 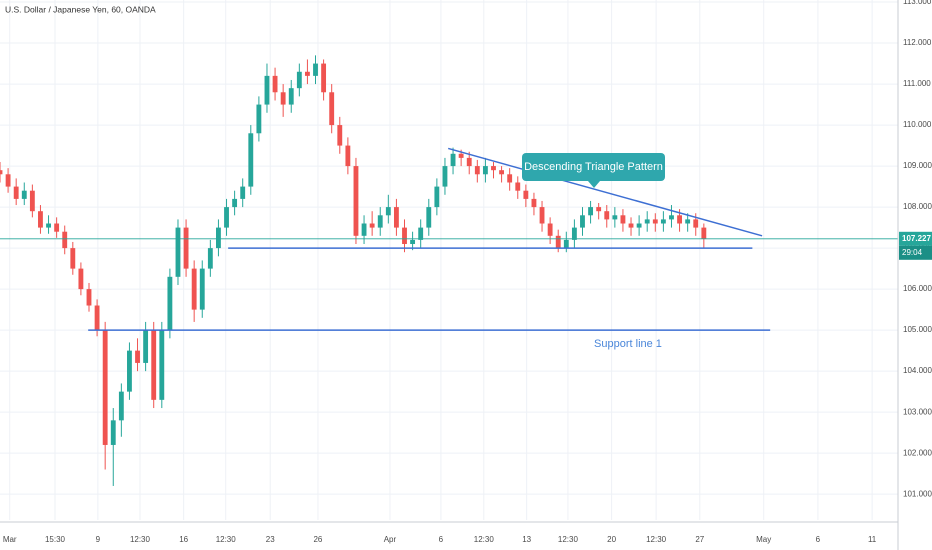 I want to click on y-tick-label: 108.000, so click(x=917, y=206).